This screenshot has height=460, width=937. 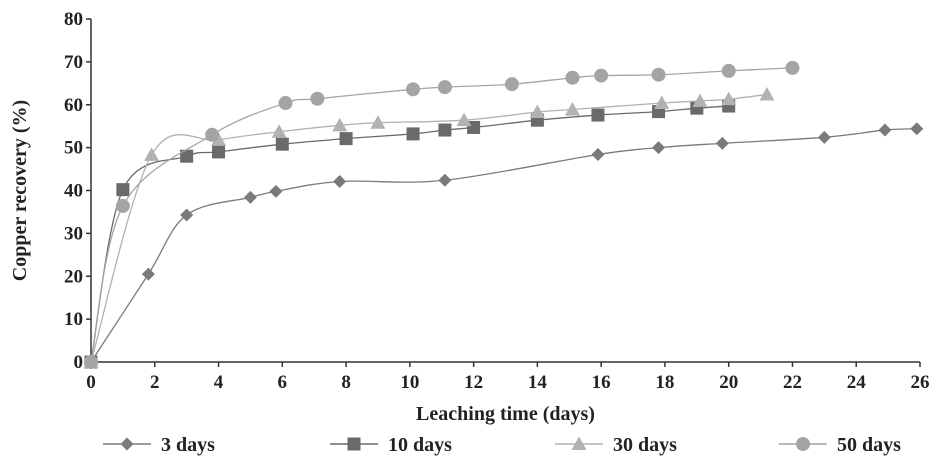 I want to click on legend-item-50-days: 50 days, so click(x=840, y=445).